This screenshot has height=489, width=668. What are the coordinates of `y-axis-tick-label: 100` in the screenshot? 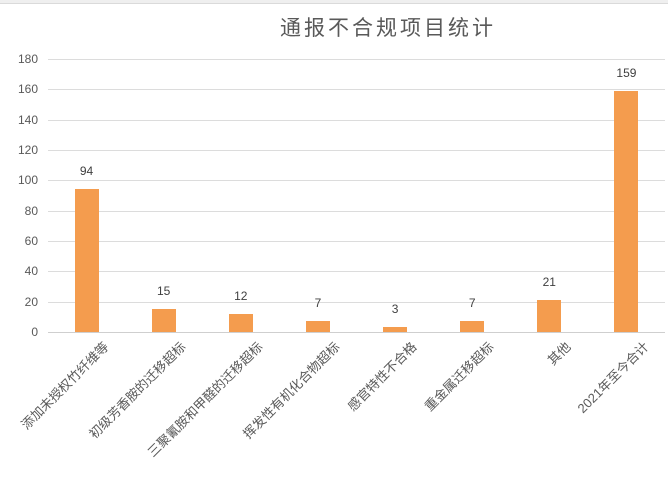 It's located at (27, 180).